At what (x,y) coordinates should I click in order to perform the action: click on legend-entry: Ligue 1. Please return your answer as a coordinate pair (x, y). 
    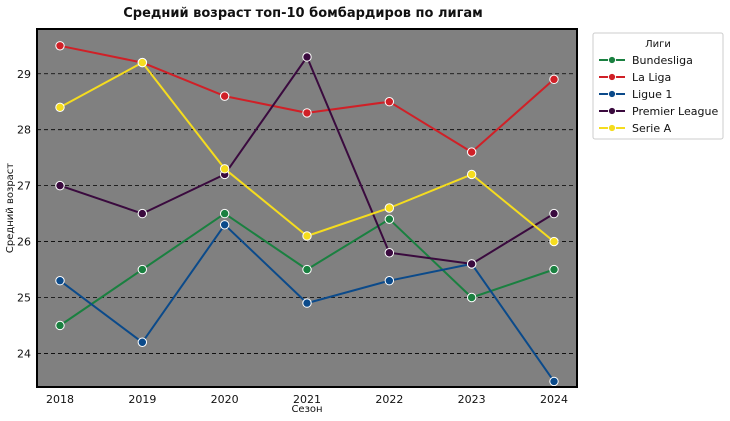
    Looking at the image, I should click on (652, 94).